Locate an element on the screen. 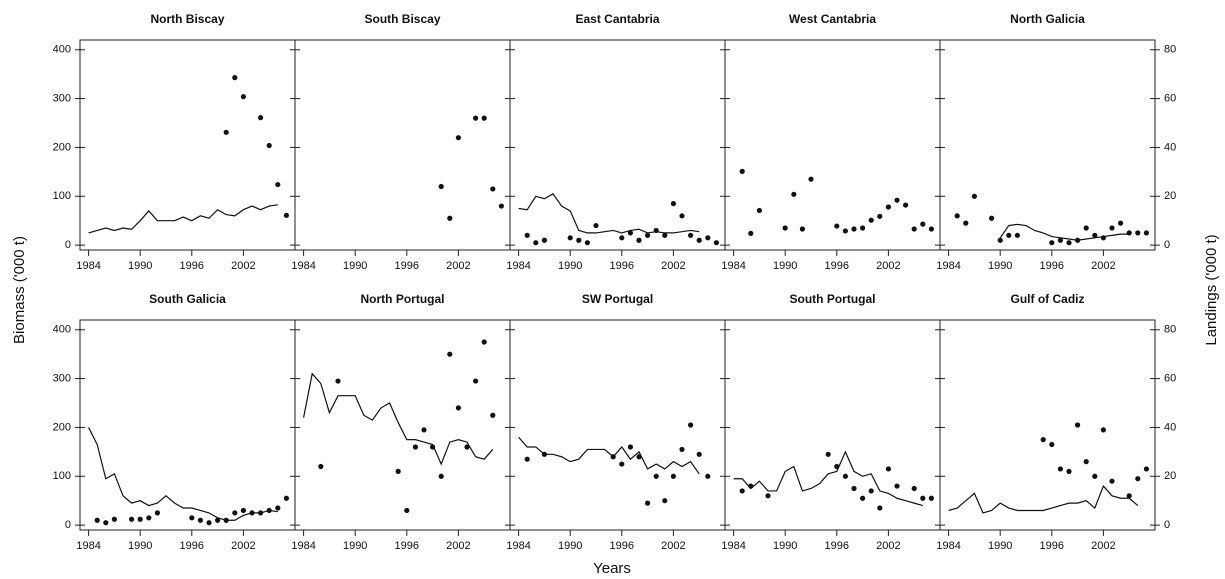 This screenshot has width=1225, height=579. y-tick-label: 100 is located at coordinates (62, 196).